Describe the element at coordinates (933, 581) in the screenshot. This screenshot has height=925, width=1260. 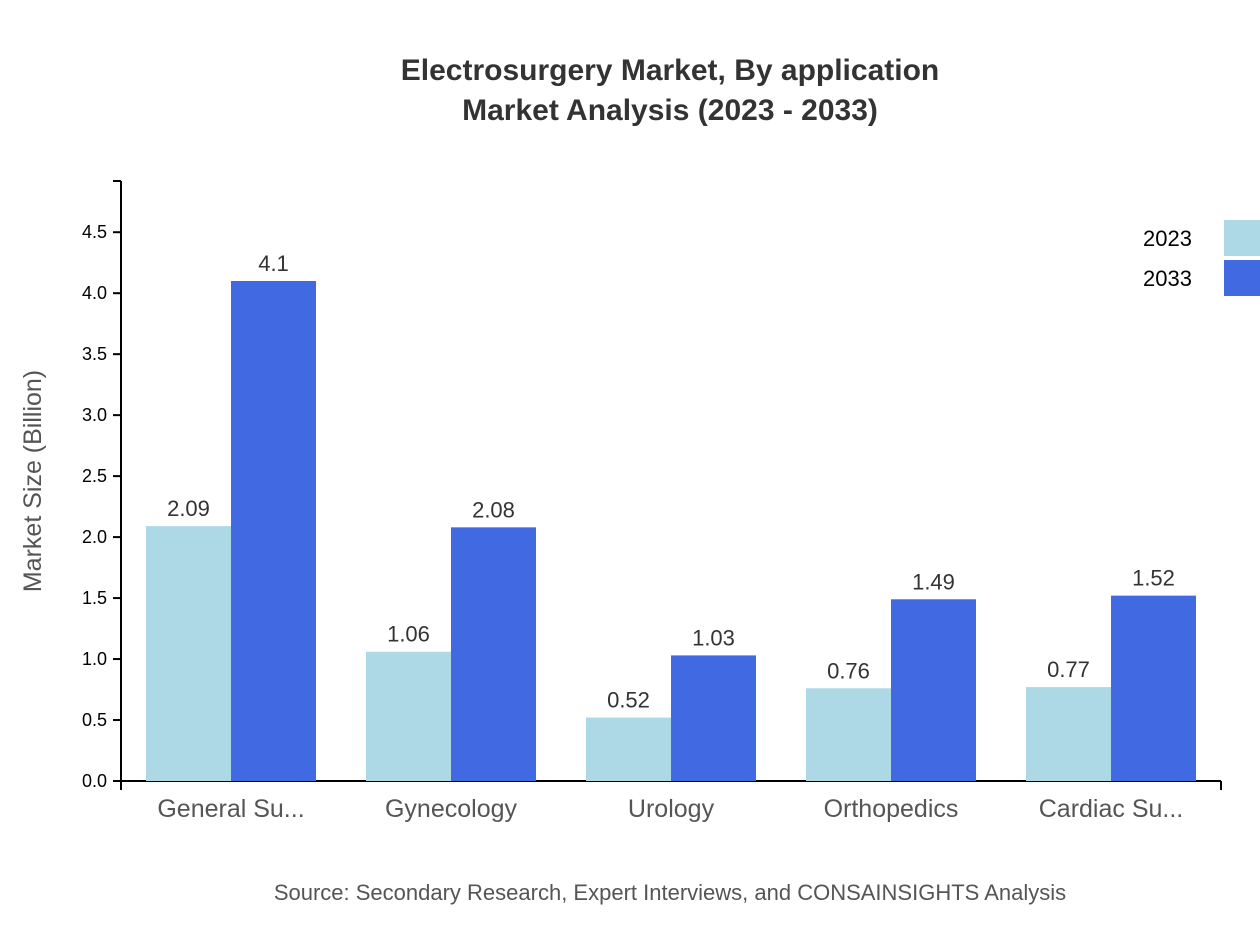
I see `data-label: 1.49` at that location.